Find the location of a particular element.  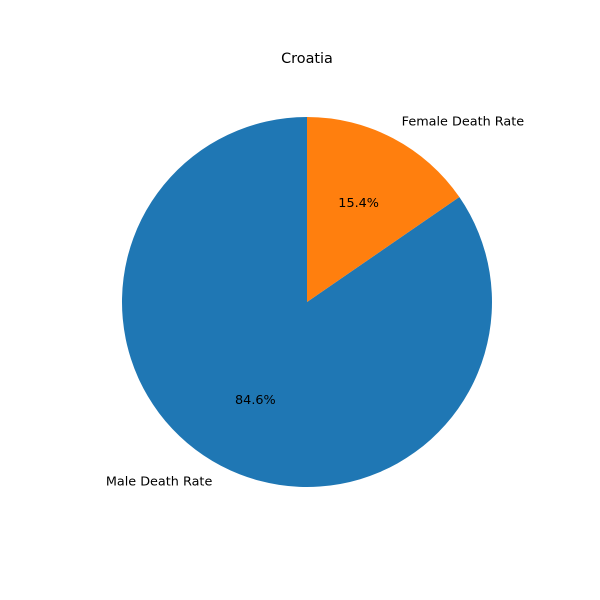

pct-label-male: 84.6% is located at coordinates (255, 400).